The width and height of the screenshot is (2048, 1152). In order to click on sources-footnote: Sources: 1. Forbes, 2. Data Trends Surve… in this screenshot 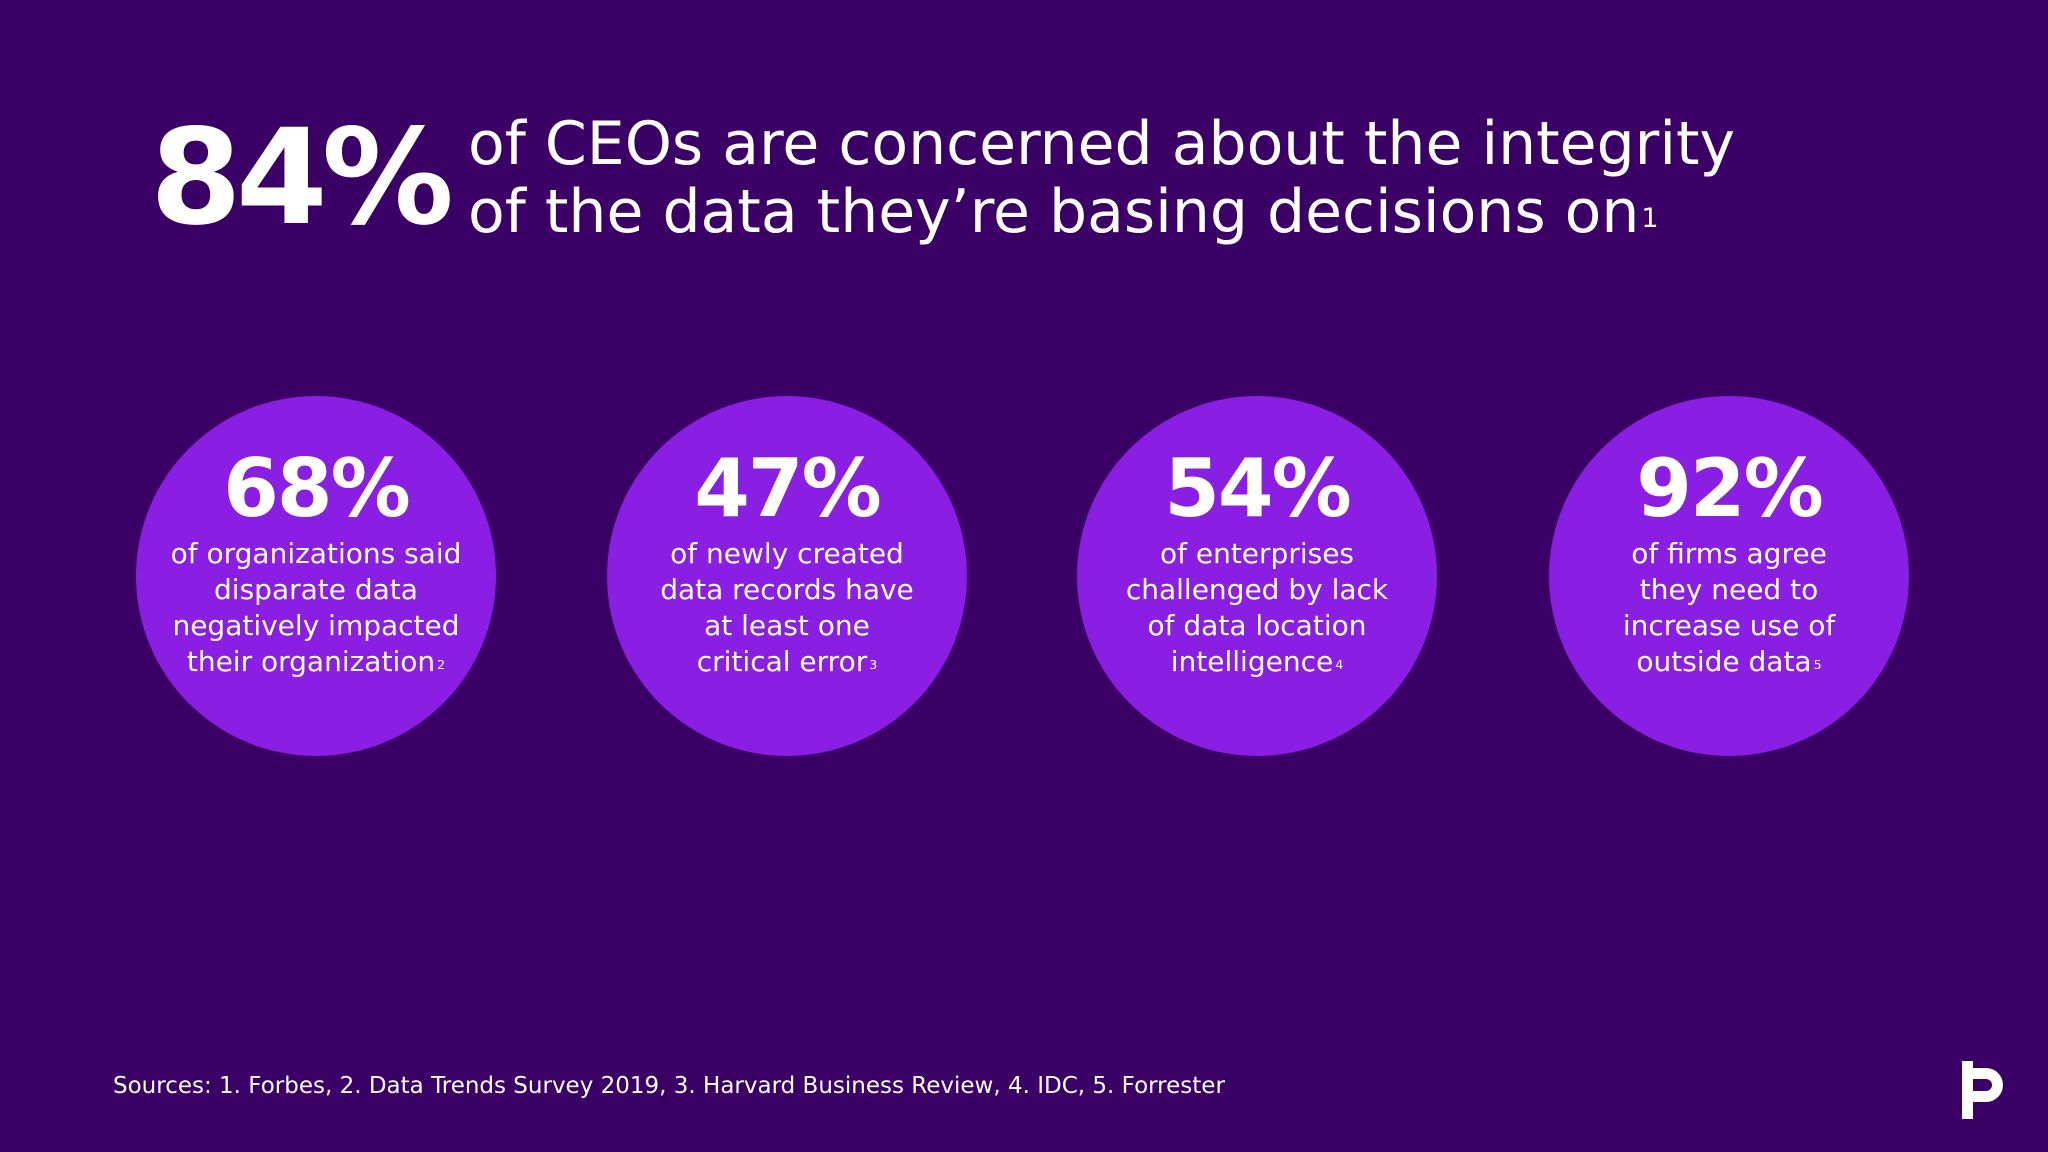, I will do `click(669, 1086)`.